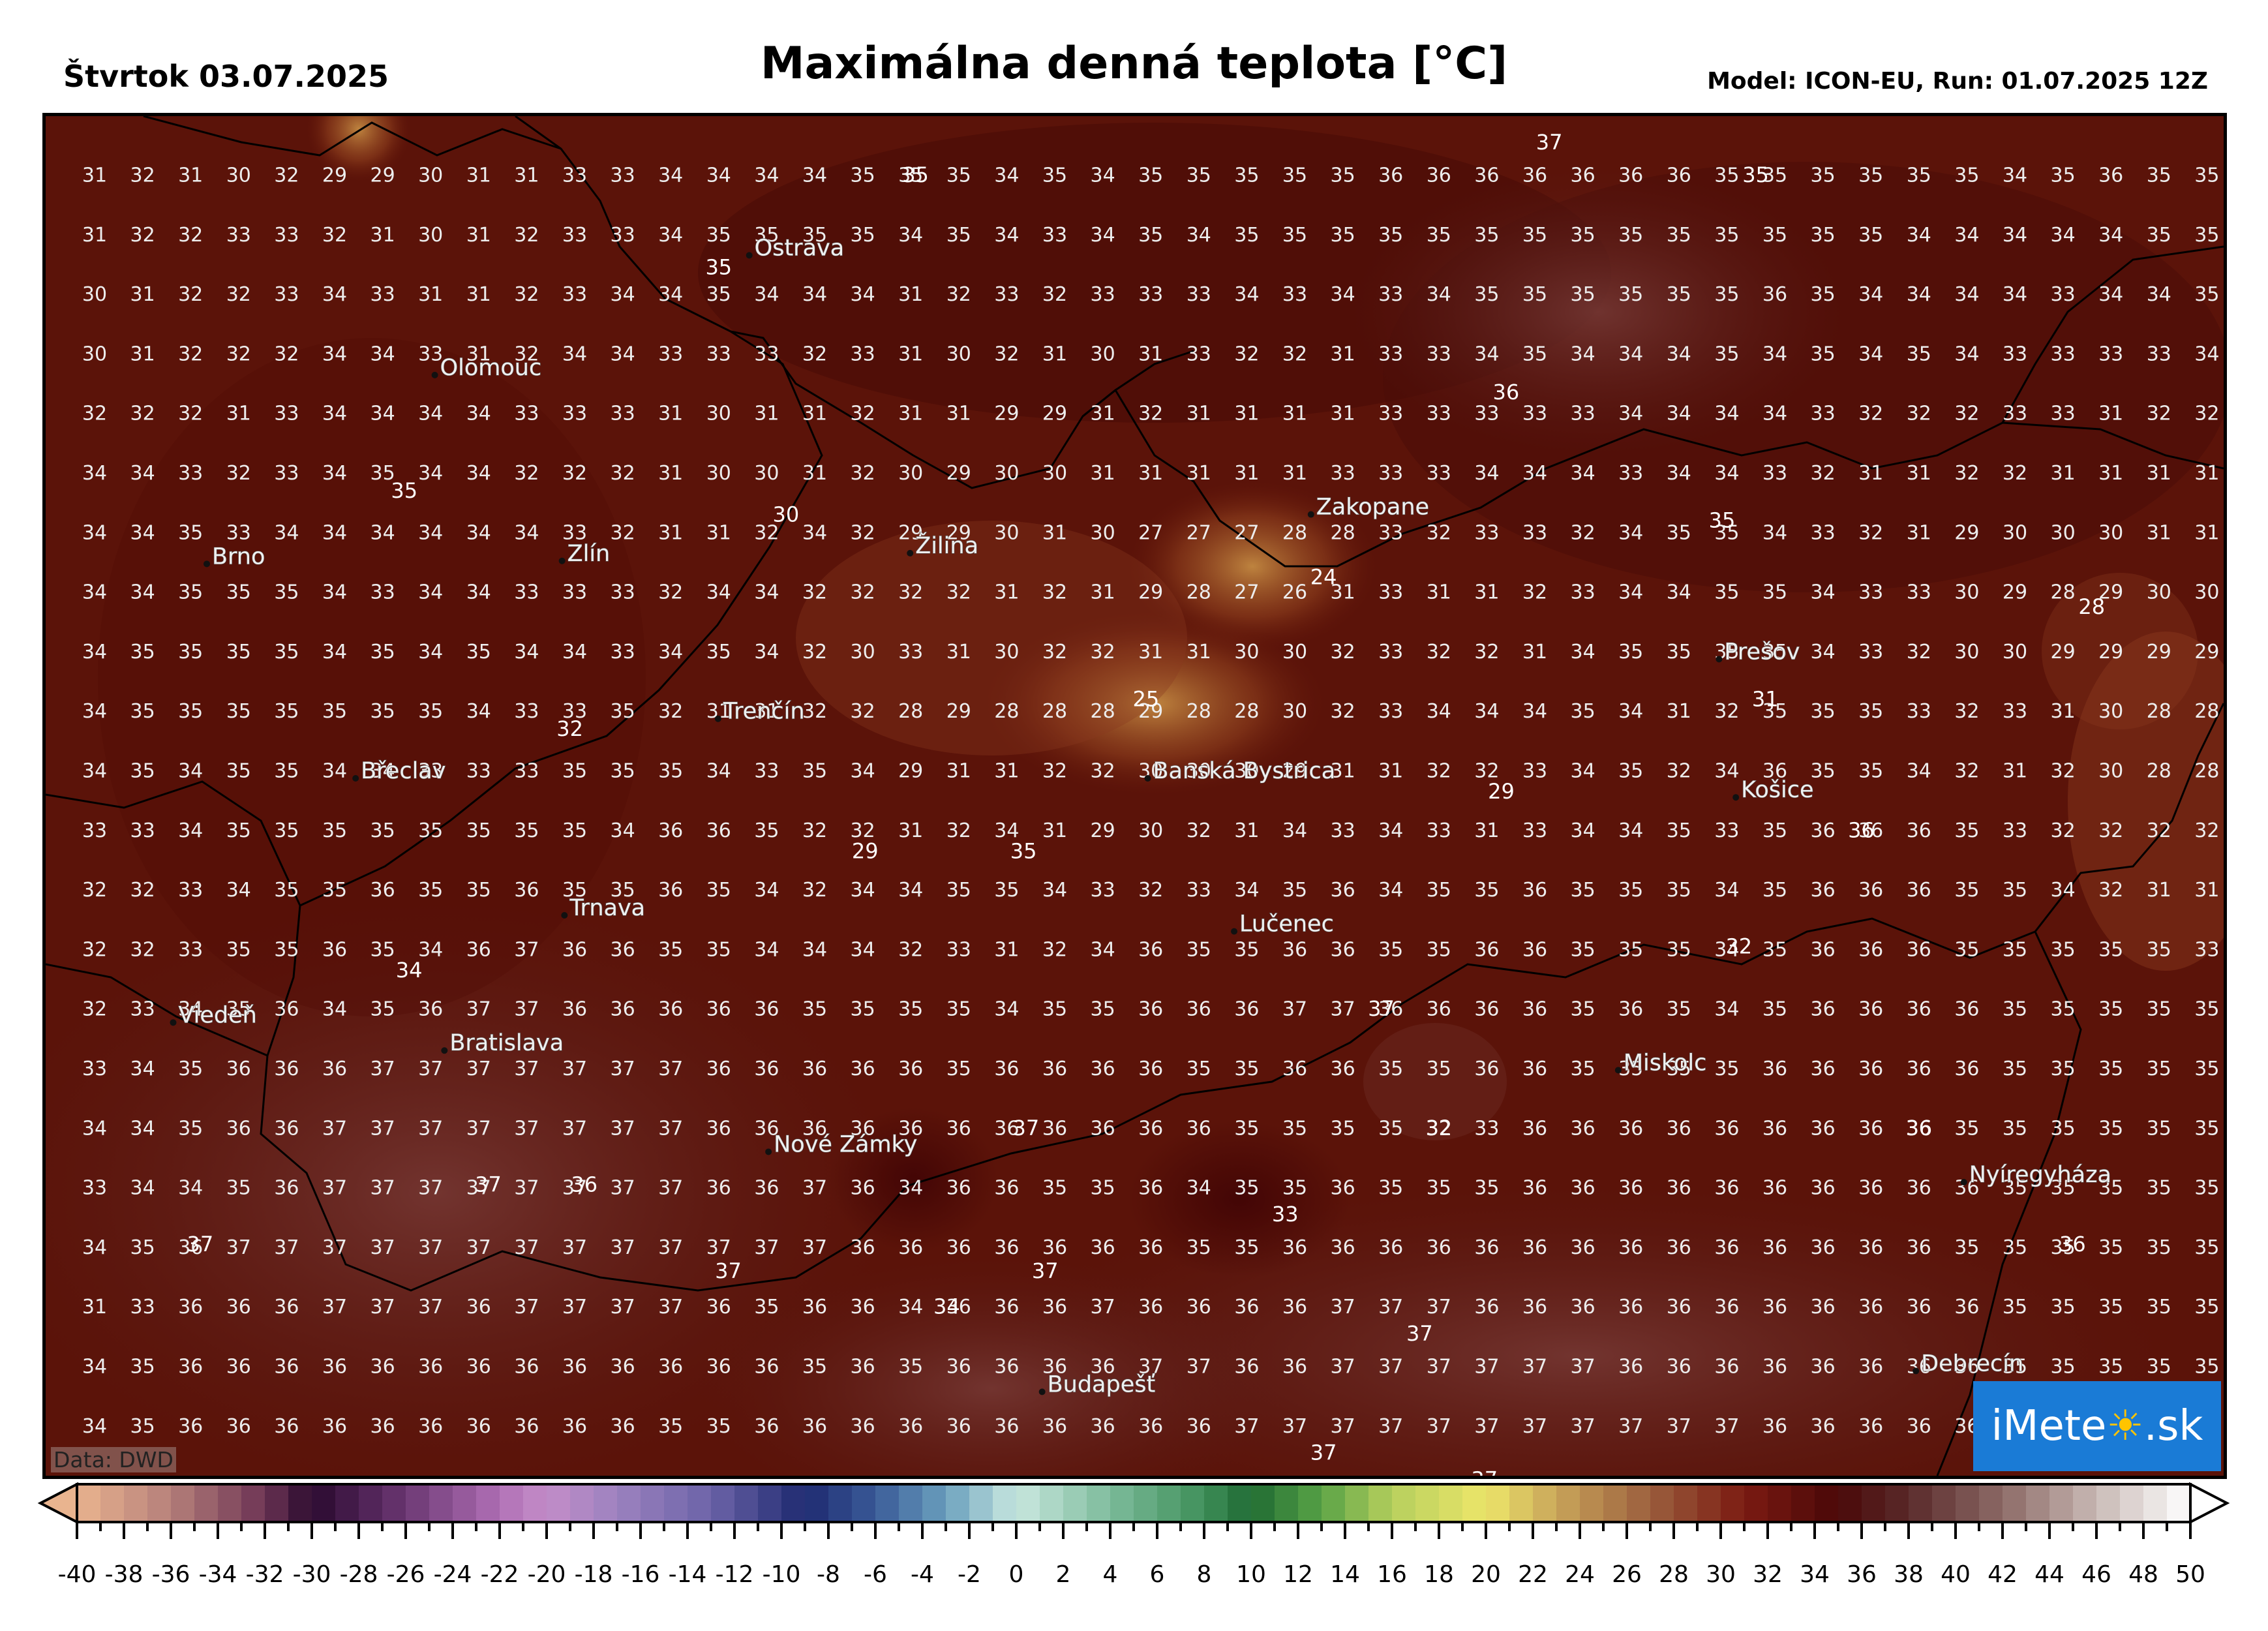  What do you see at coordinates (486, 367) in the screenshot?
I see `city-olomouc: Olomouc` at bounding box center [486, 367].